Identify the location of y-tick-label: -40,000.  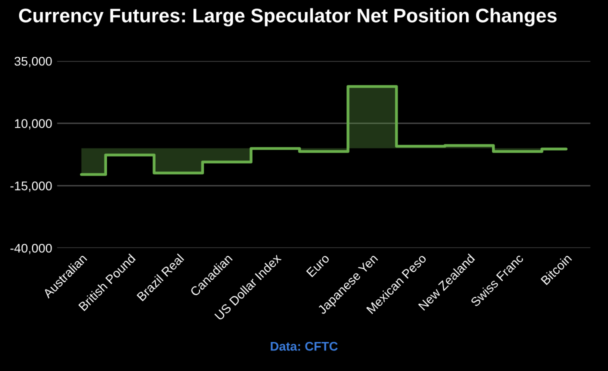
(31, 249).